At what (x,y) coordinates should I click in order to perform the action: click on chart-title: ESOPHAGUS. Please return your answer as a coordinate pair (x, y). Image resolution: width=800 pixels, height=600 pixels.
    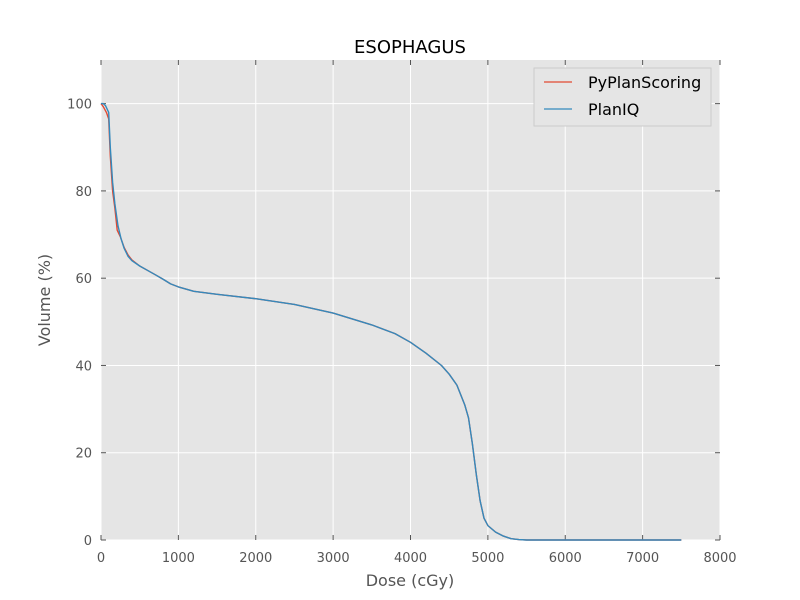
    Looking at the image, I should click on (410, 47).